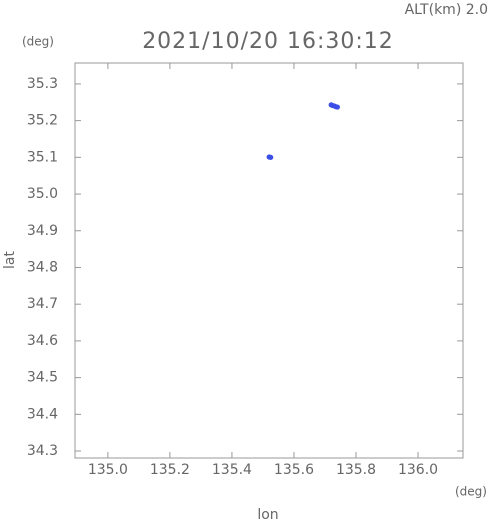 The height and width of the screenshot is (521, 491). What do you see at coordinates (42, 231) in the screenshot?
I see `y-tick-label: 34.9` at bounding box center [42, 231].